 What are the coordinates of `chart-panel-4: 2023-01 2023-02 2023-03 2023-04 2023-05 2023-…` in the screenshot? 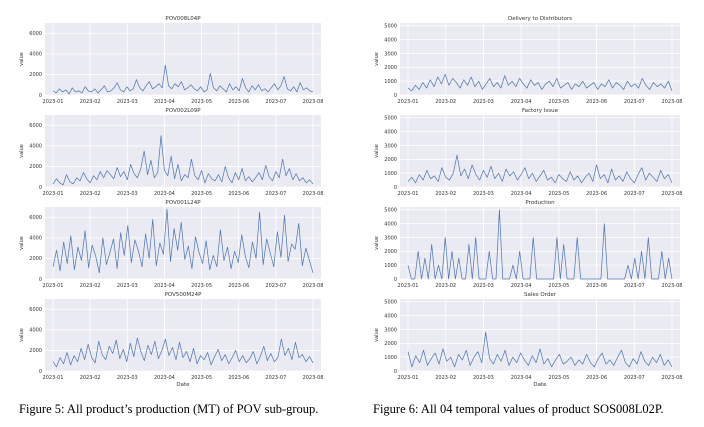 It's located at (171, 340).